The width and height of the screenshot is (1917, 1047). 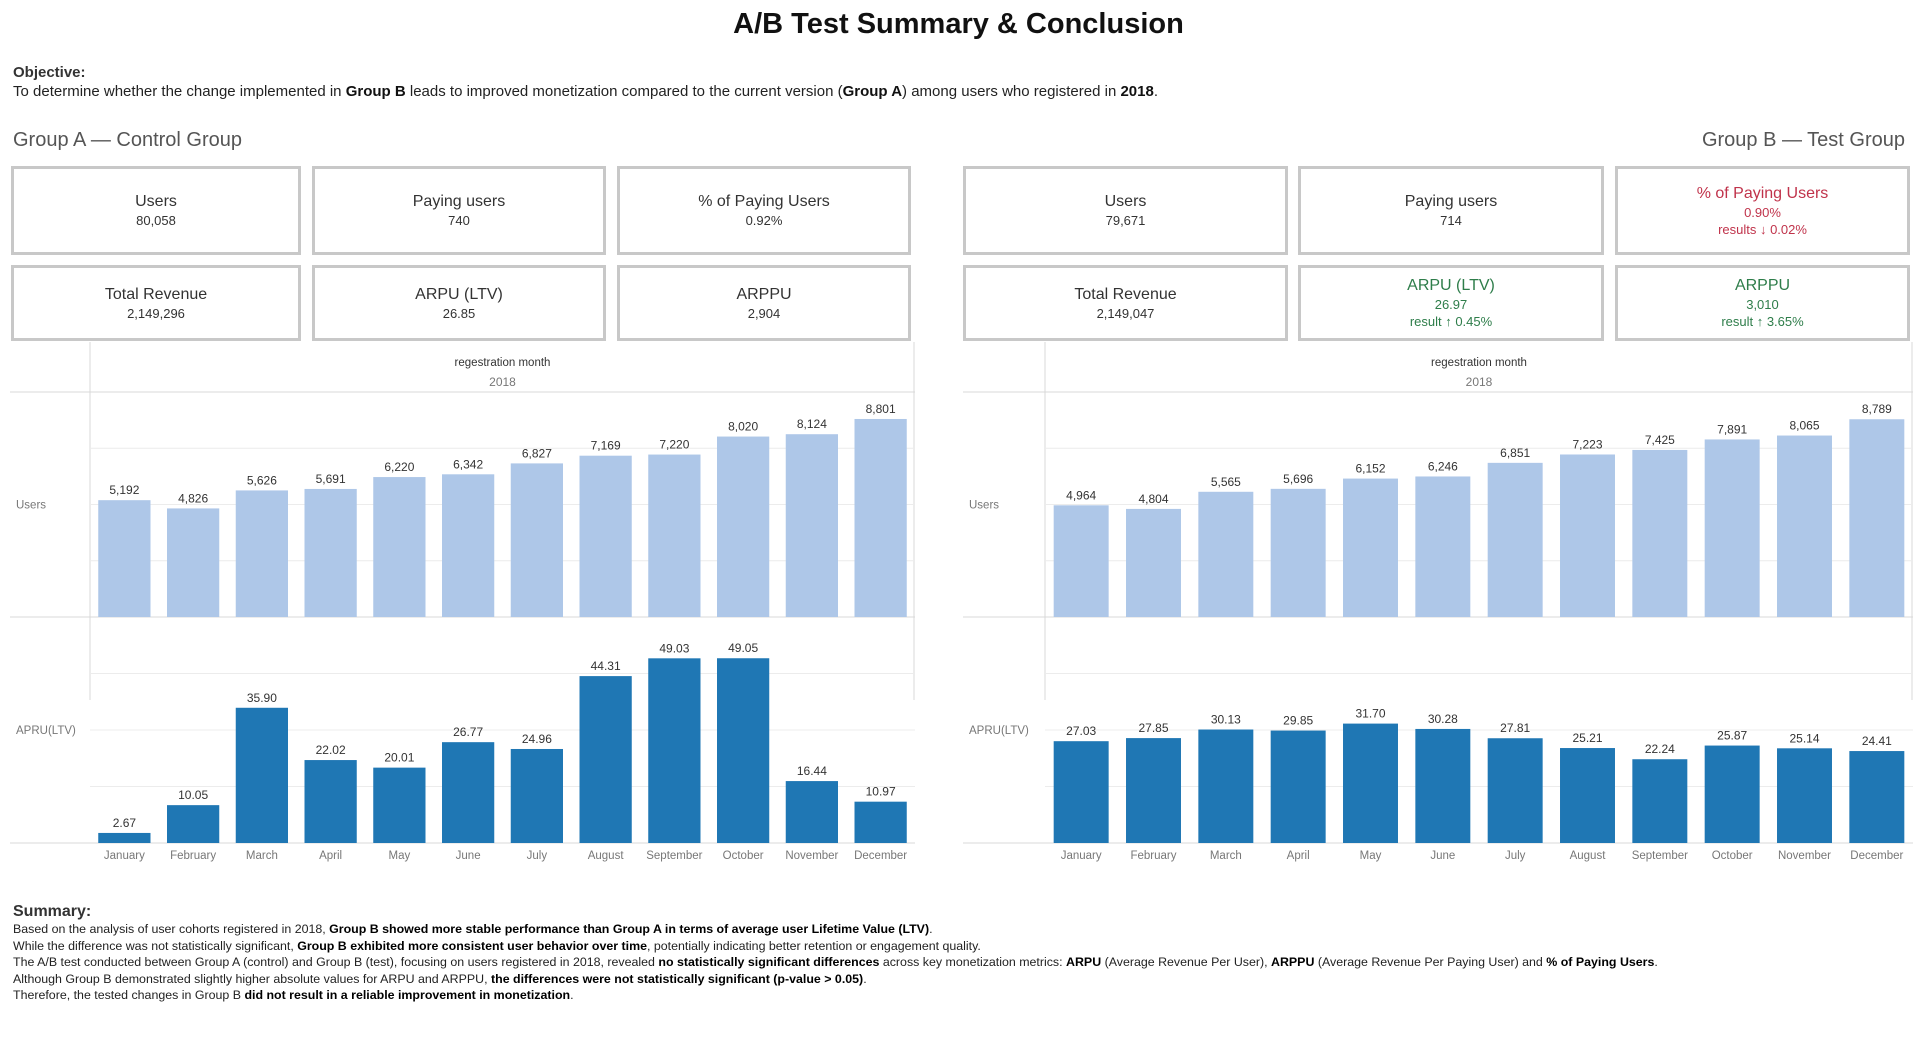 What do you see at coordinates (459, 210) in the screenshot?
I see `kpi-card-paying-users-a: Paying users 740` at bounding box center [459, 210].